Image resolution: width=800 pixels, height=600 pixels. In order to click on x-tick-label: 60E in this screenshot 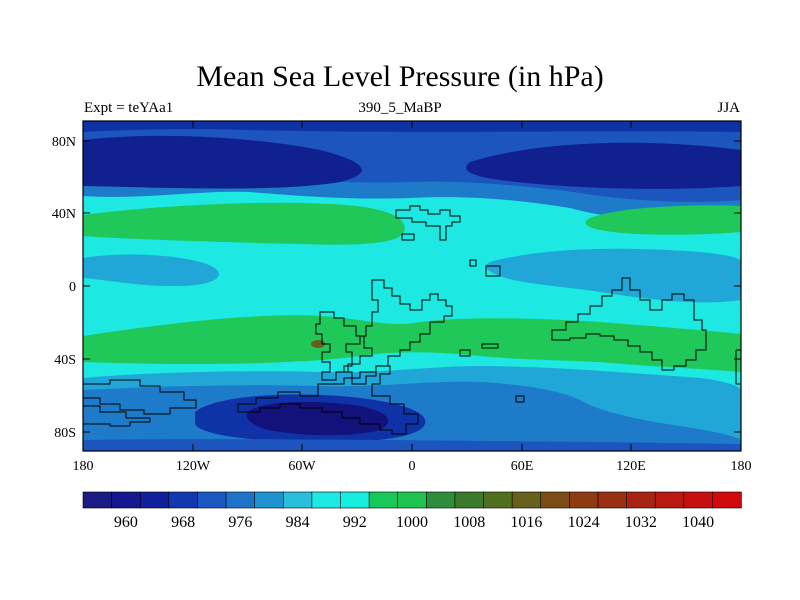, I will do `click(522, 466)`.